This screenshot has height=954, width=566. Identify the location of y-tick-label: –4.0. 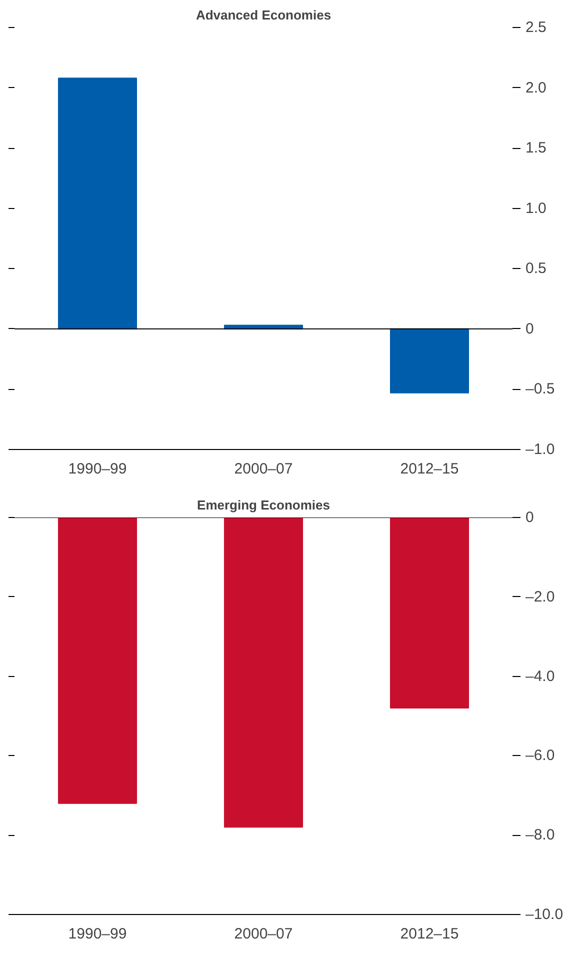
(540, 676).